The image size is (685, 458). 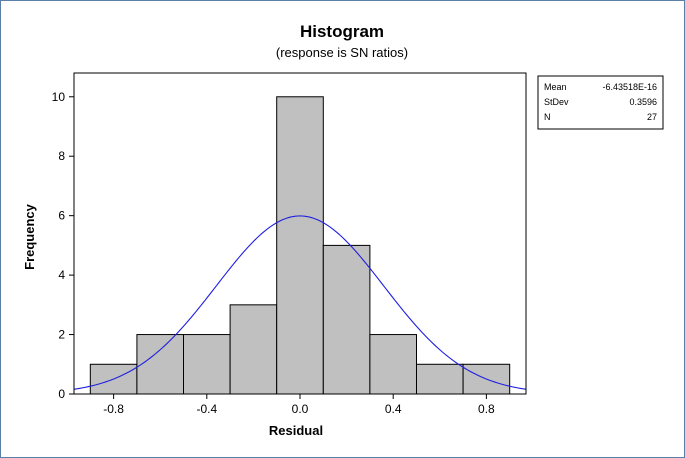 I want to click on chart-title: Histogram, so click(x=342, y=31).